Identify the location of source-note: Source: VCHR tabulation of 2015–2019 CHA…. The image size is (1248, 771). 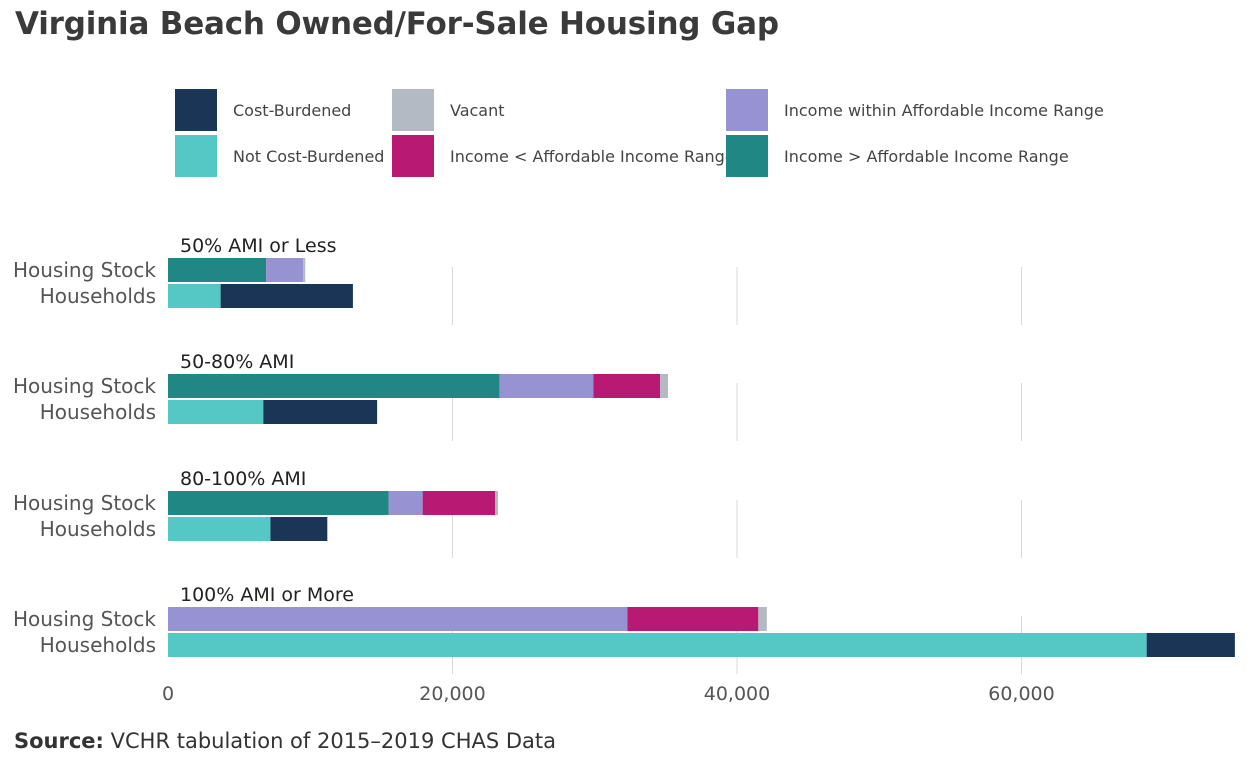
(285, 741).